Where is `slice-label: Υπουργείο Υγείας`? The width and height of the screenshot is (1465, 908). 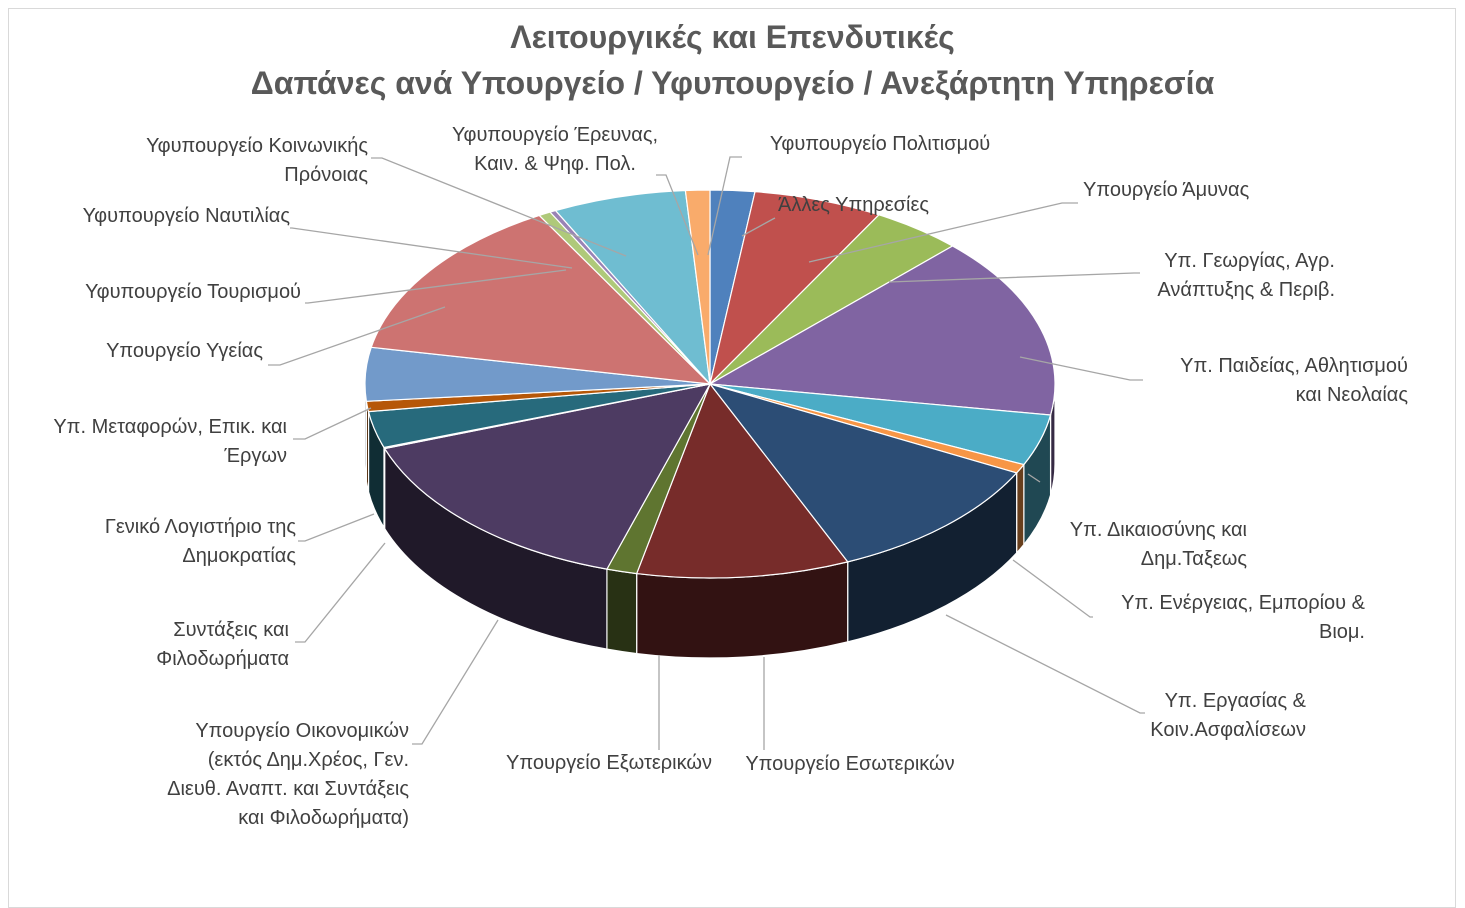 slice-label: Υπουργείο Υγείας is located at coordinates (184, 351).